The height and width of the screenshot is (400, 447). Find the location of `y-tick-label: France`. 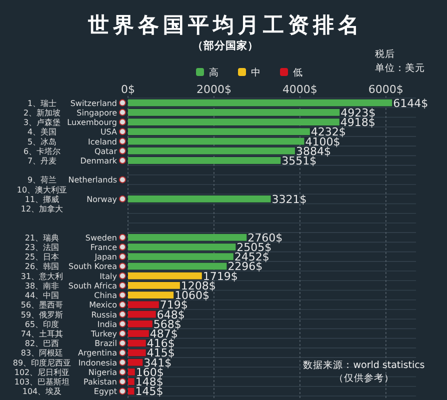

y-tick-label: France is located at coordinates (104, 247).